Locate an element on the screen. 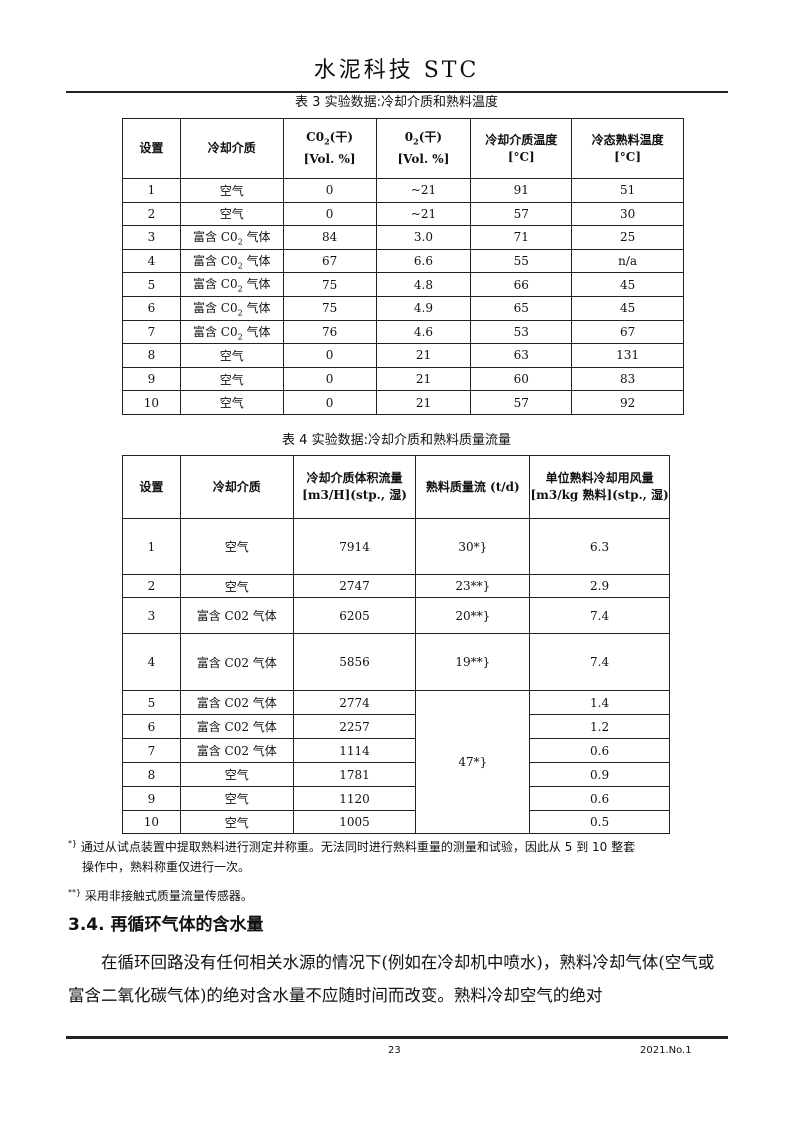 The image size is (793, 1122). table-cell: 2257 is located at coordinates (354, 726).